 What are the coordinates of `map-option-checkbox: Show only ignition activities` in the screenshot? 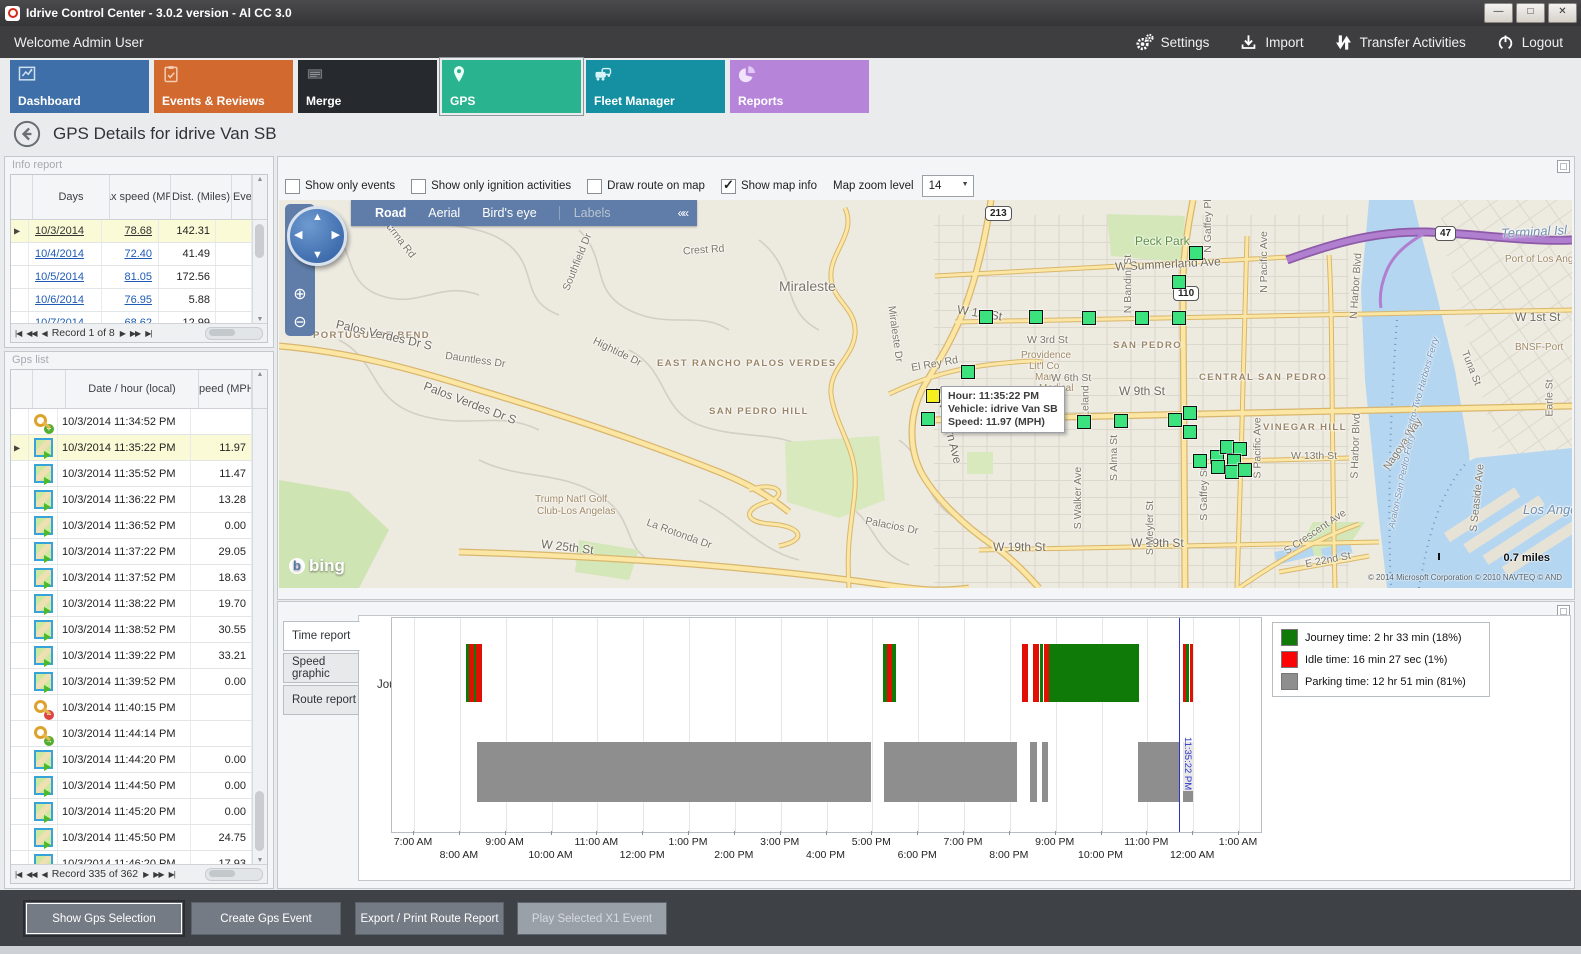 It's located at (491, 186).